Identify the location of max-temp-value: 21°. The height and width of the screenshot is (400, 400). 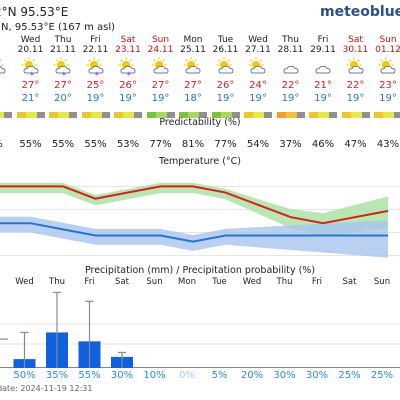
(323, 85).